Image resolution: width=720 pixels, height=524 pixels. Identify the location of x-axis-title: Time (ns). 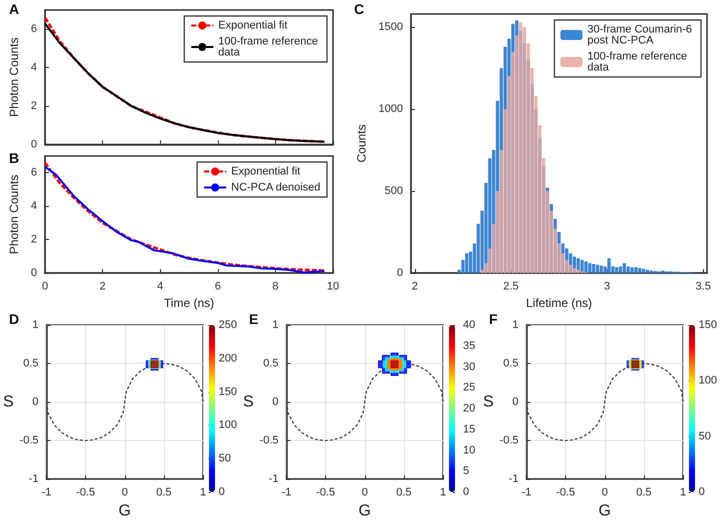
(189, 303).